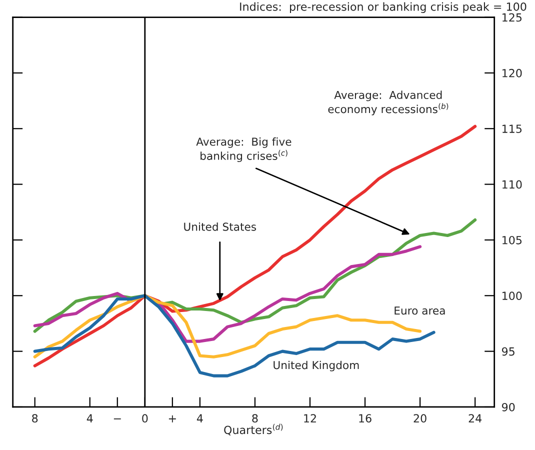  Describe the element at coordinates (253, 430) in the screenshot. I see `x-axis-title: Quarters$^{(d)}$` at that location.